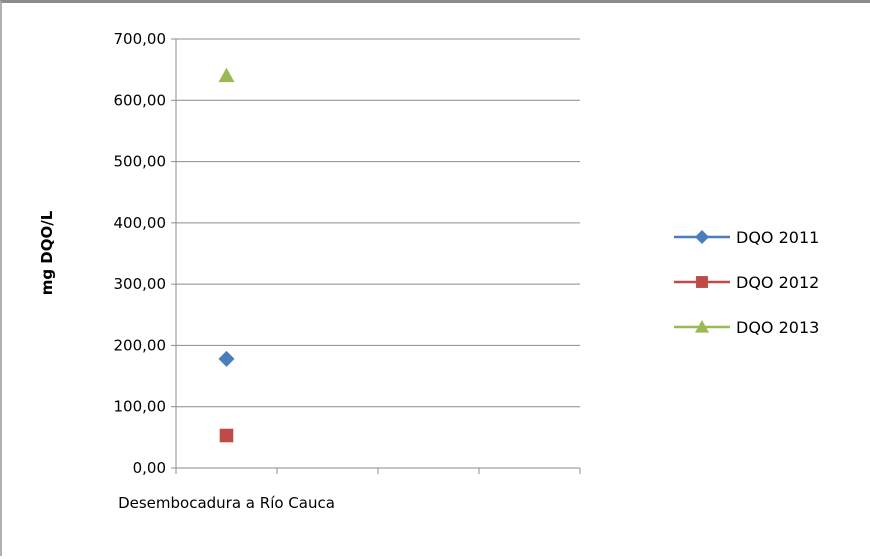 The height and width of the screenshot is (559, 870). What do you see at coordinates (777, 282) in the screenshot?
I see `legend-label: DQO 2012` at bounding box center [777, 282].